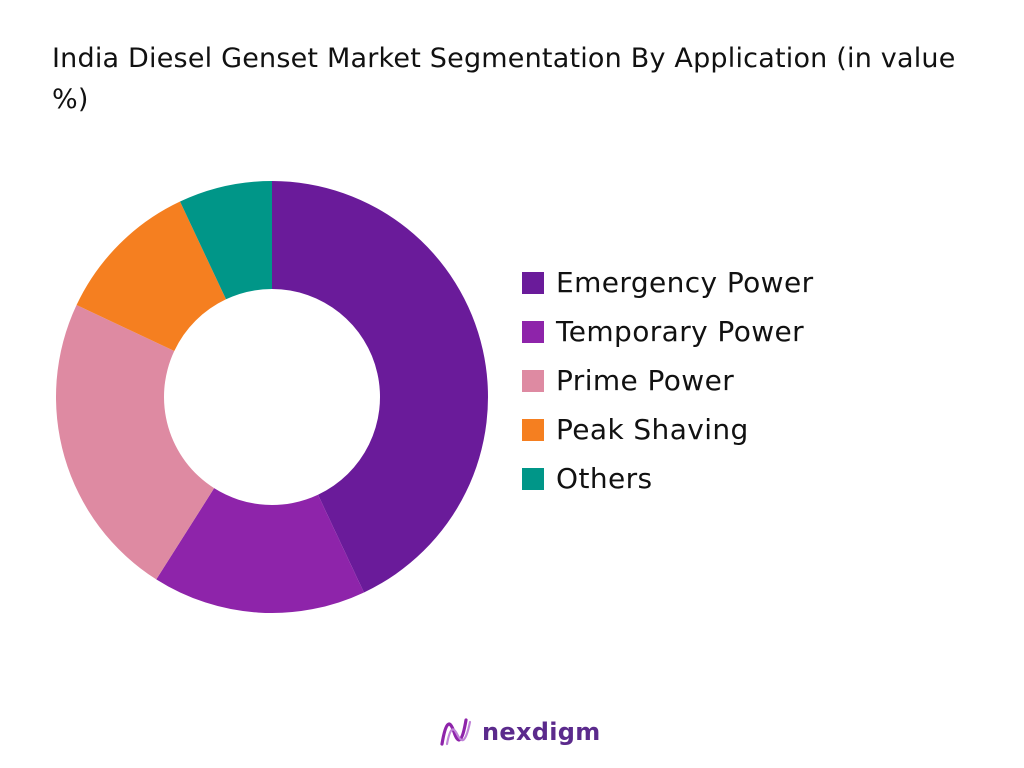 Image resolution: width=1024 pixels, height=768 pixels. I want to click on slice-peak-shaving, so click(151, 276).